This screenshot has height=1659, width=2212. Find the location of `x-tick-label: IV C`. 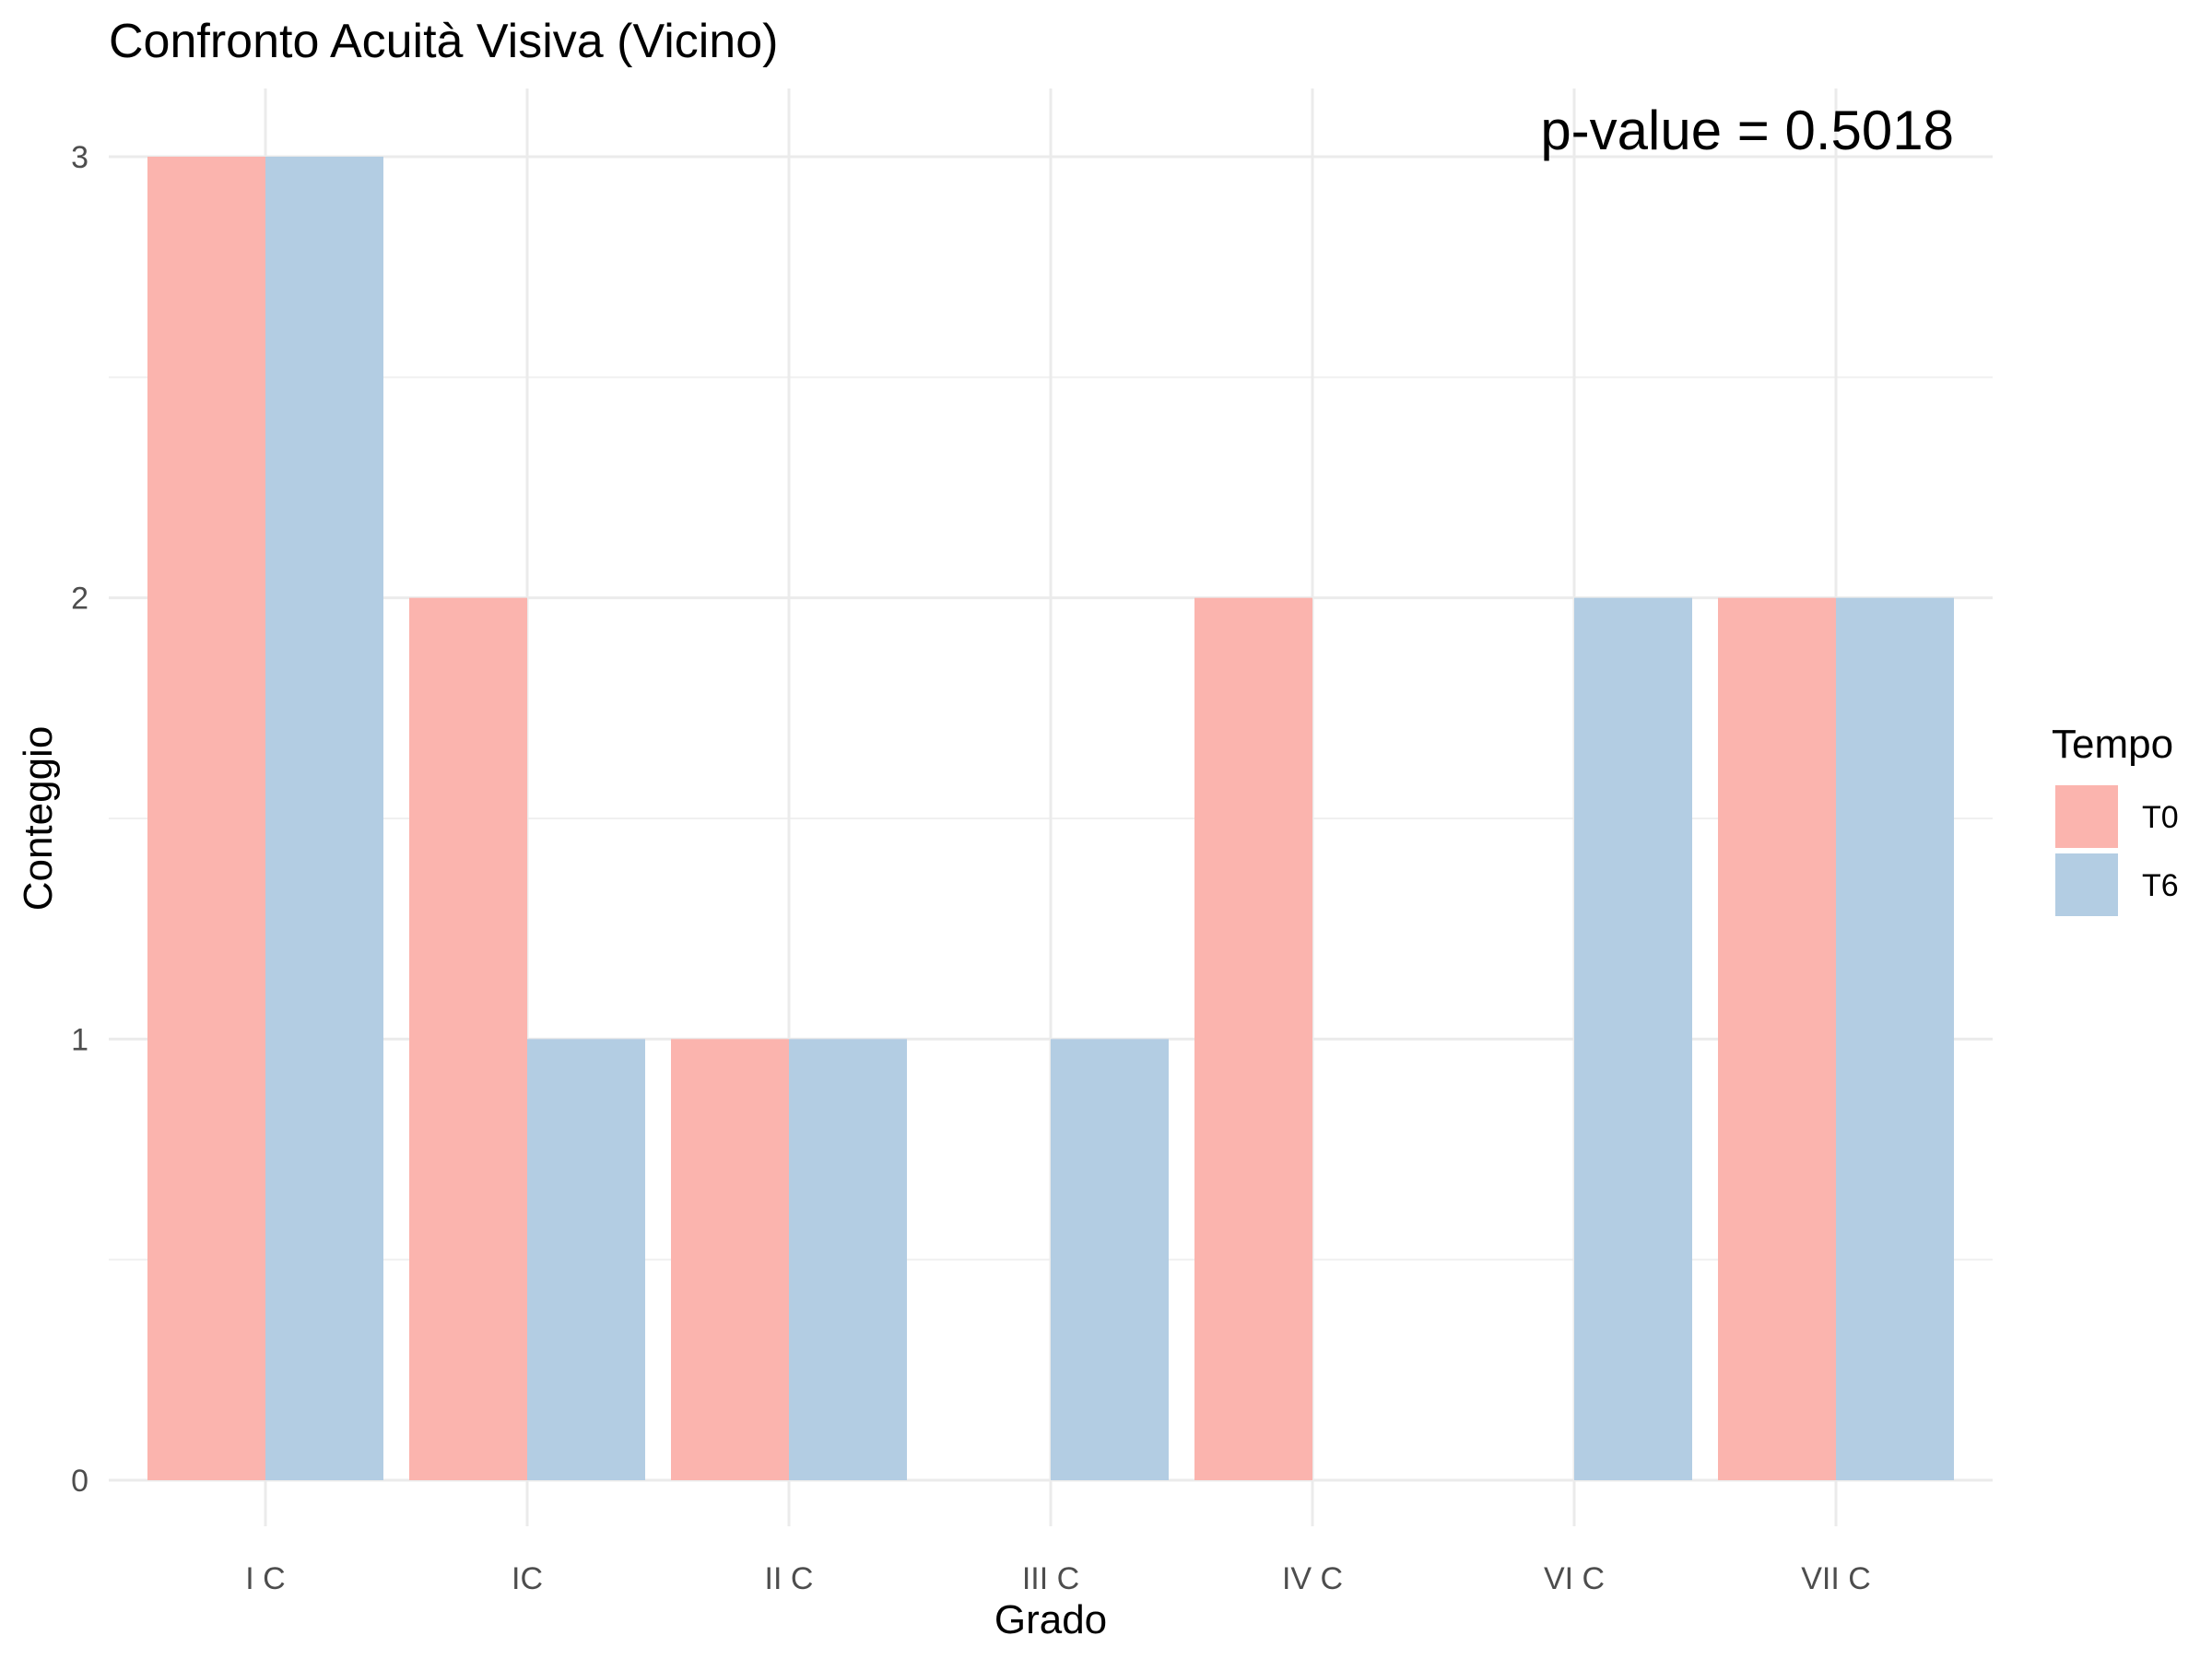

x-tick-label: IV C is located at coordinates (1312, 1578).